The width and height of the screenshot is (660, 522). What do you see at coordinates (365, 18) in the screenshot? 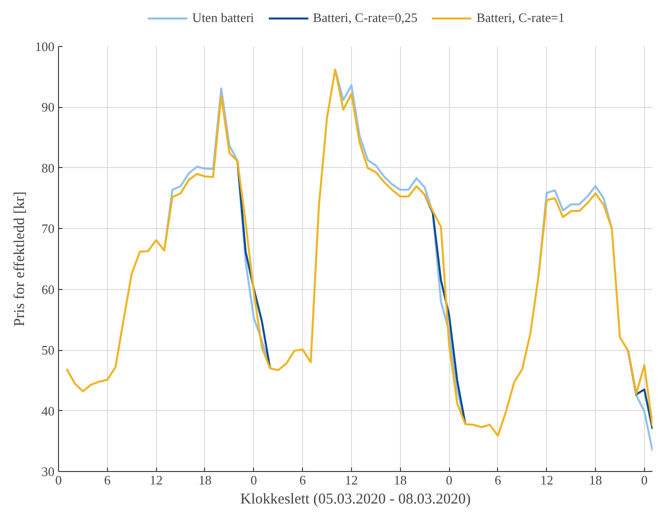
I see `legend-label: Batteri, C-rate=0,25` at bounding box center [365, 18].